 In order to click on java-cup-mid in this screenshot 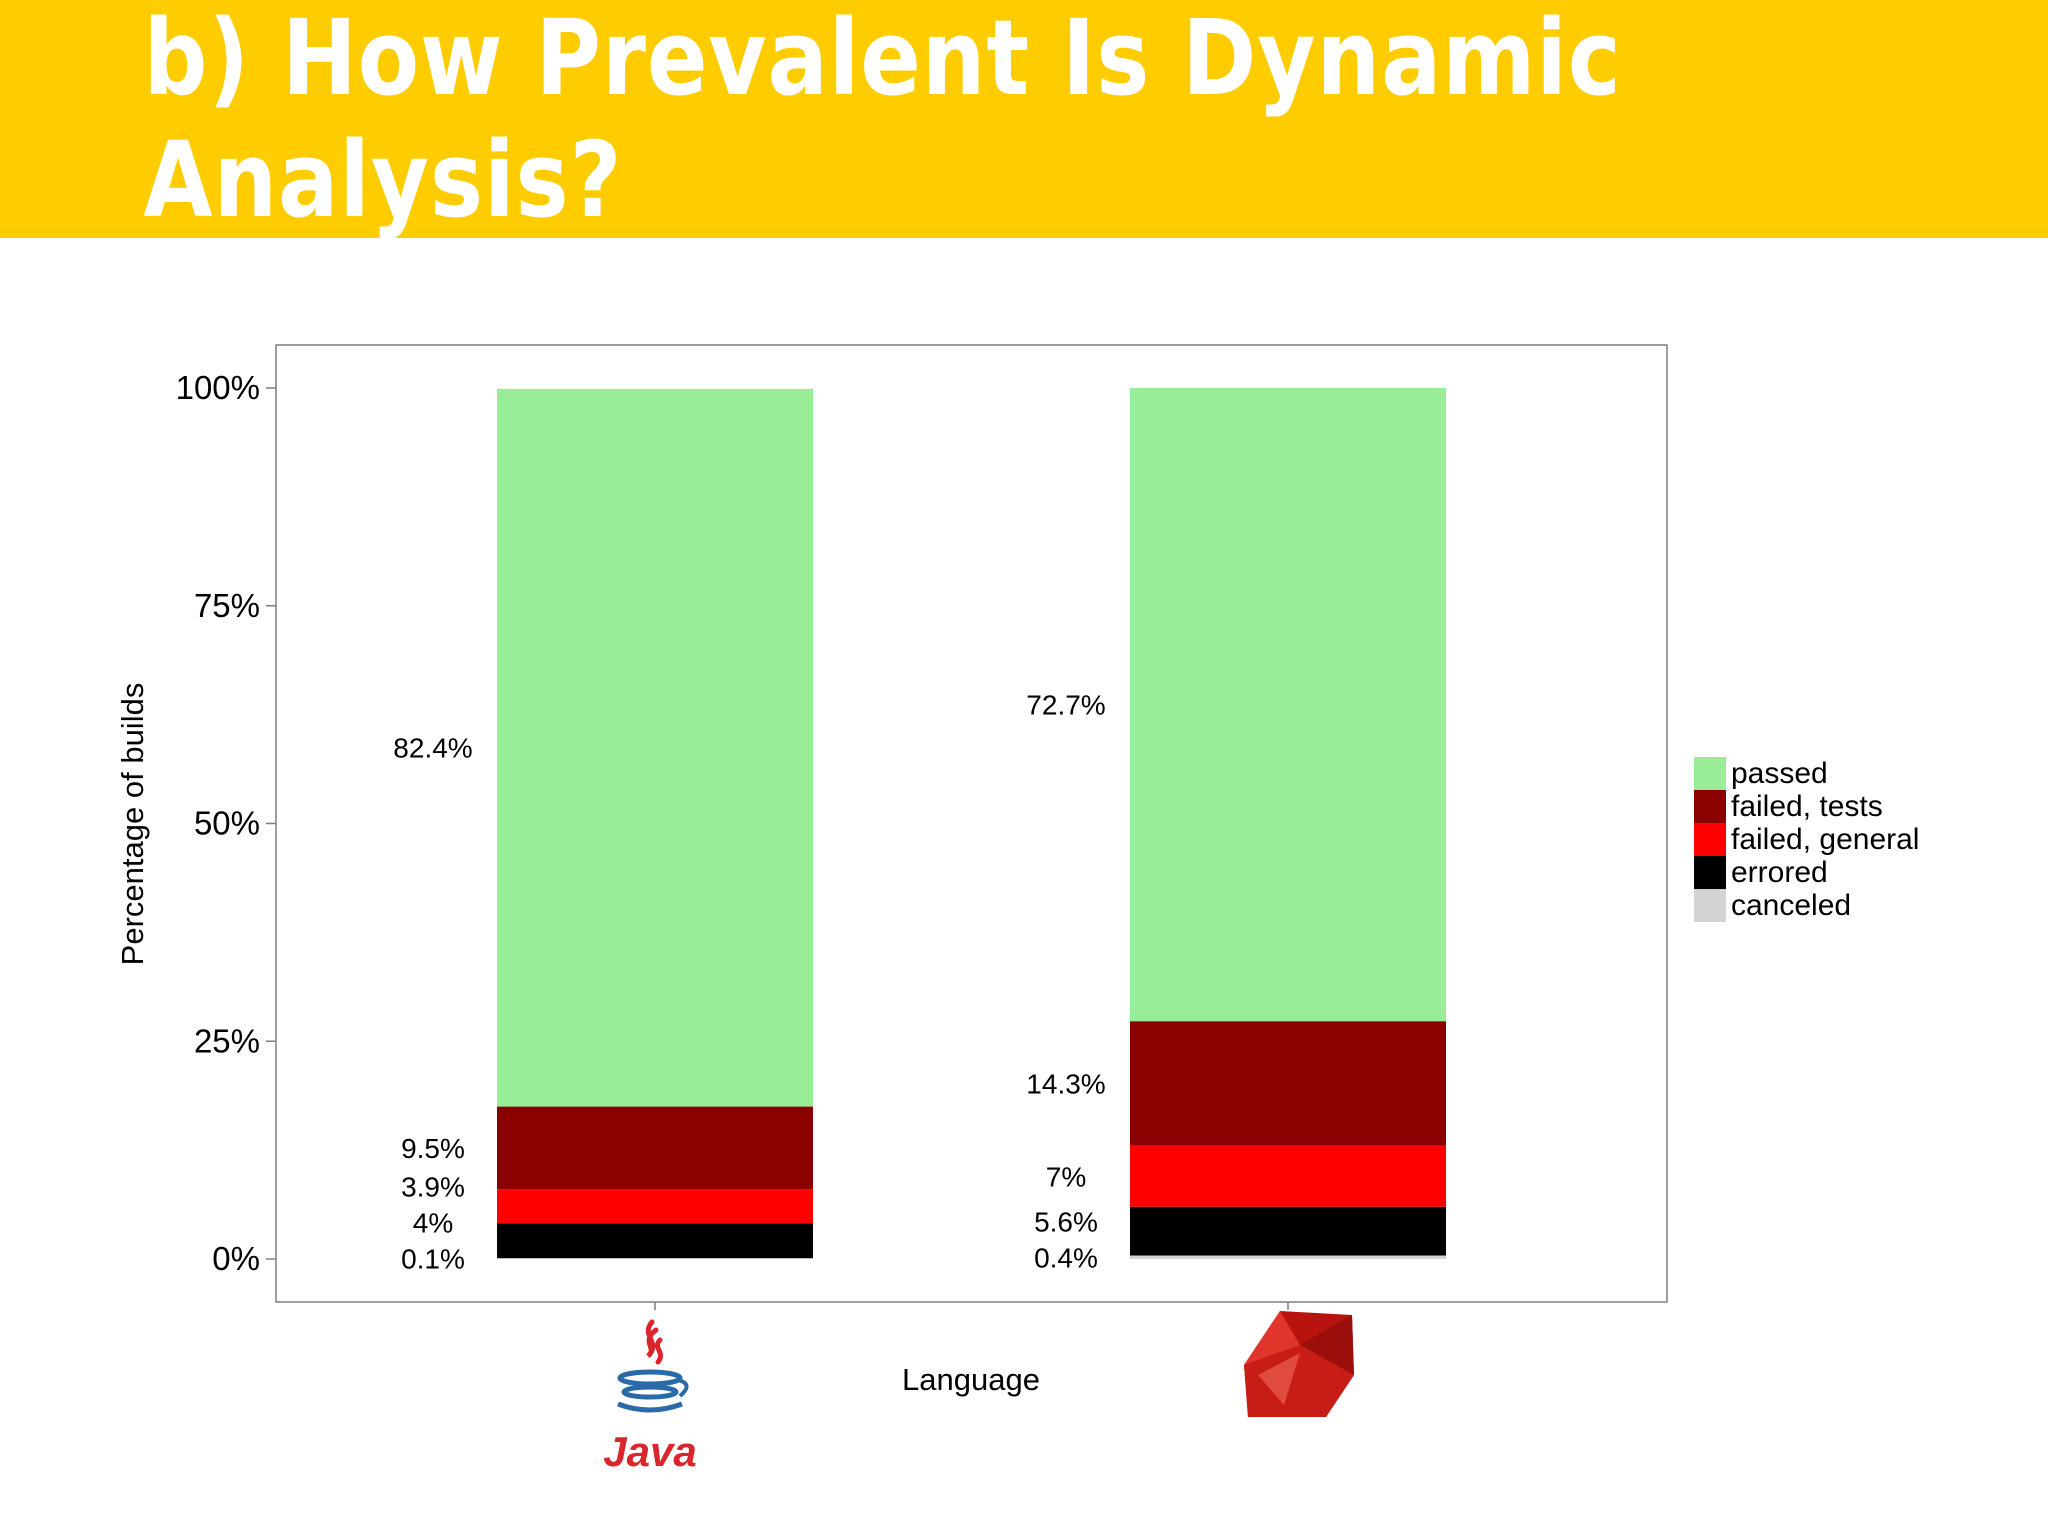, I will do `click(650, 1392)`.